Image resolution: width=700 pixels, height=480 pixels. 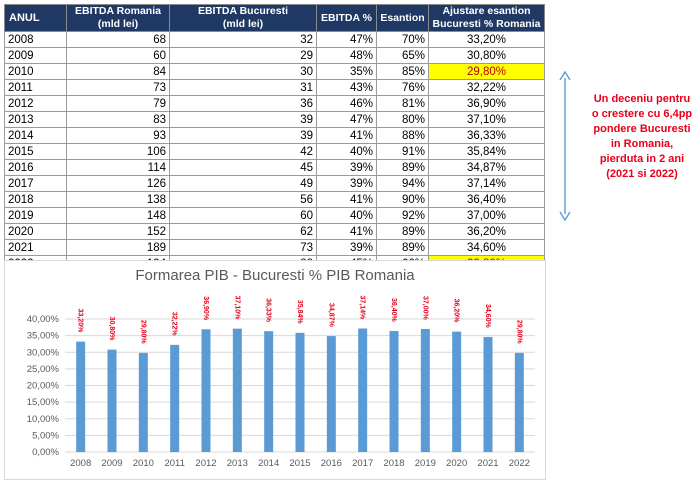 I want to click on data-label: 37,10%, so click(x=236, y=308).